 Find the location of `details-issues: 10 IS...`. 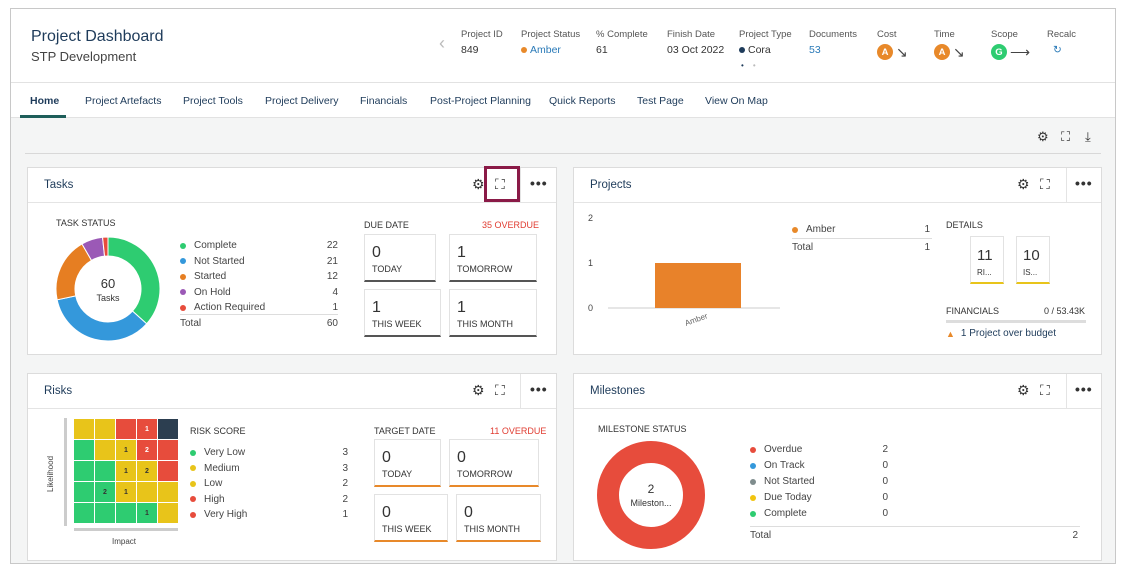

details-issues: 10 IS... is located at coordinates (1033, 260).